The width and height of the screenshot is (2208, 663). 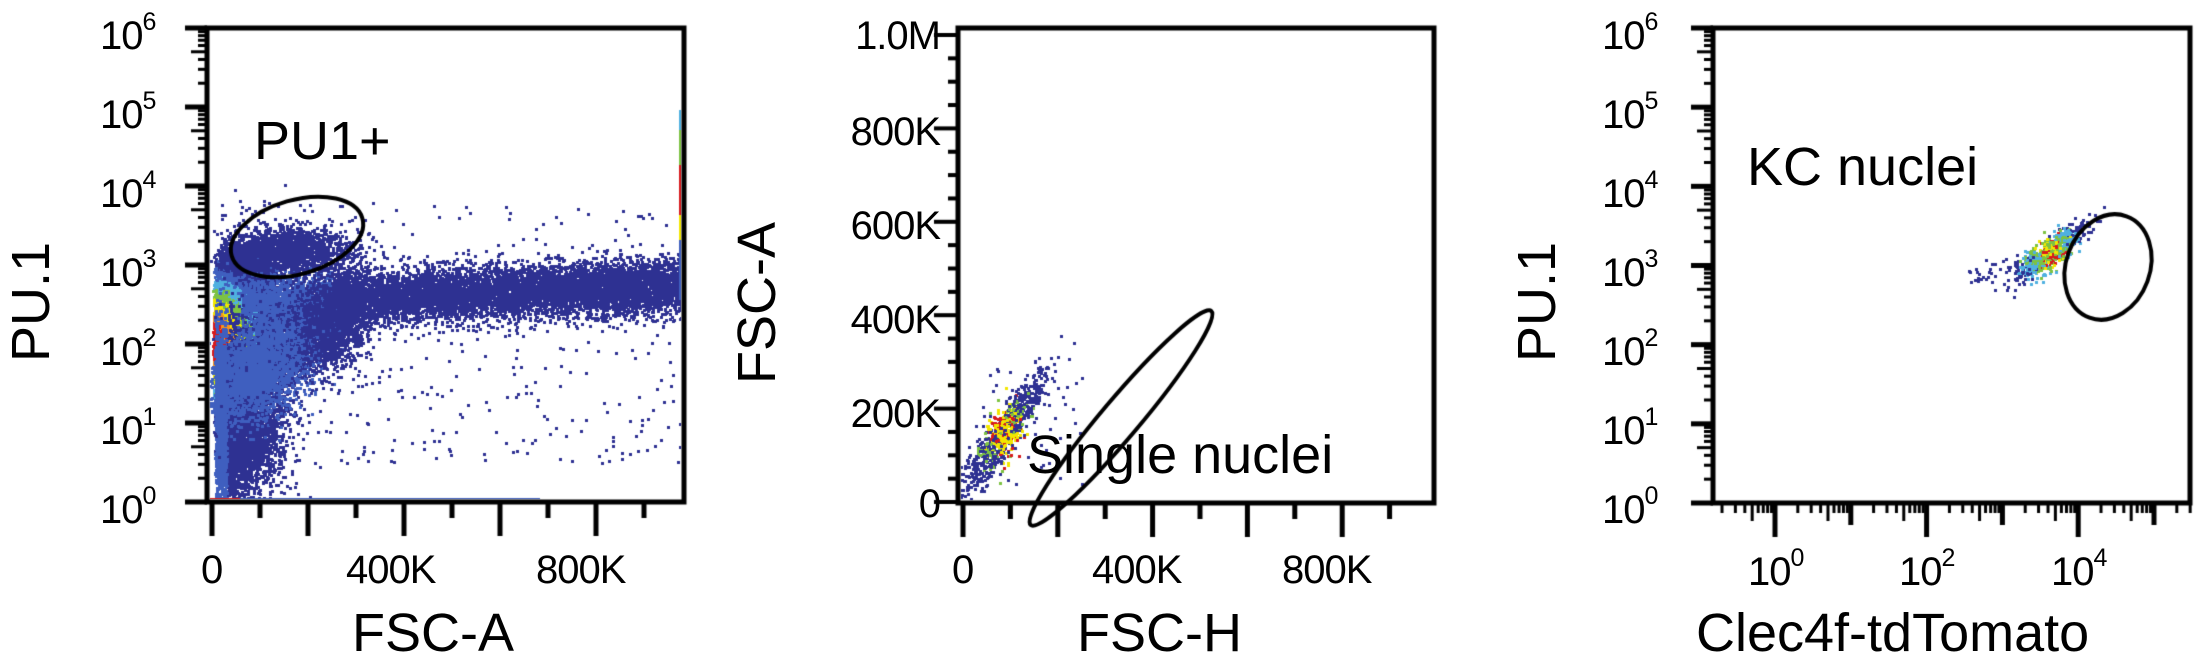 What do you see at coordinates (2079, 569) in the screenshot?
I see `x-tick-label: 10⁴` at bounding box center [2079, 569].